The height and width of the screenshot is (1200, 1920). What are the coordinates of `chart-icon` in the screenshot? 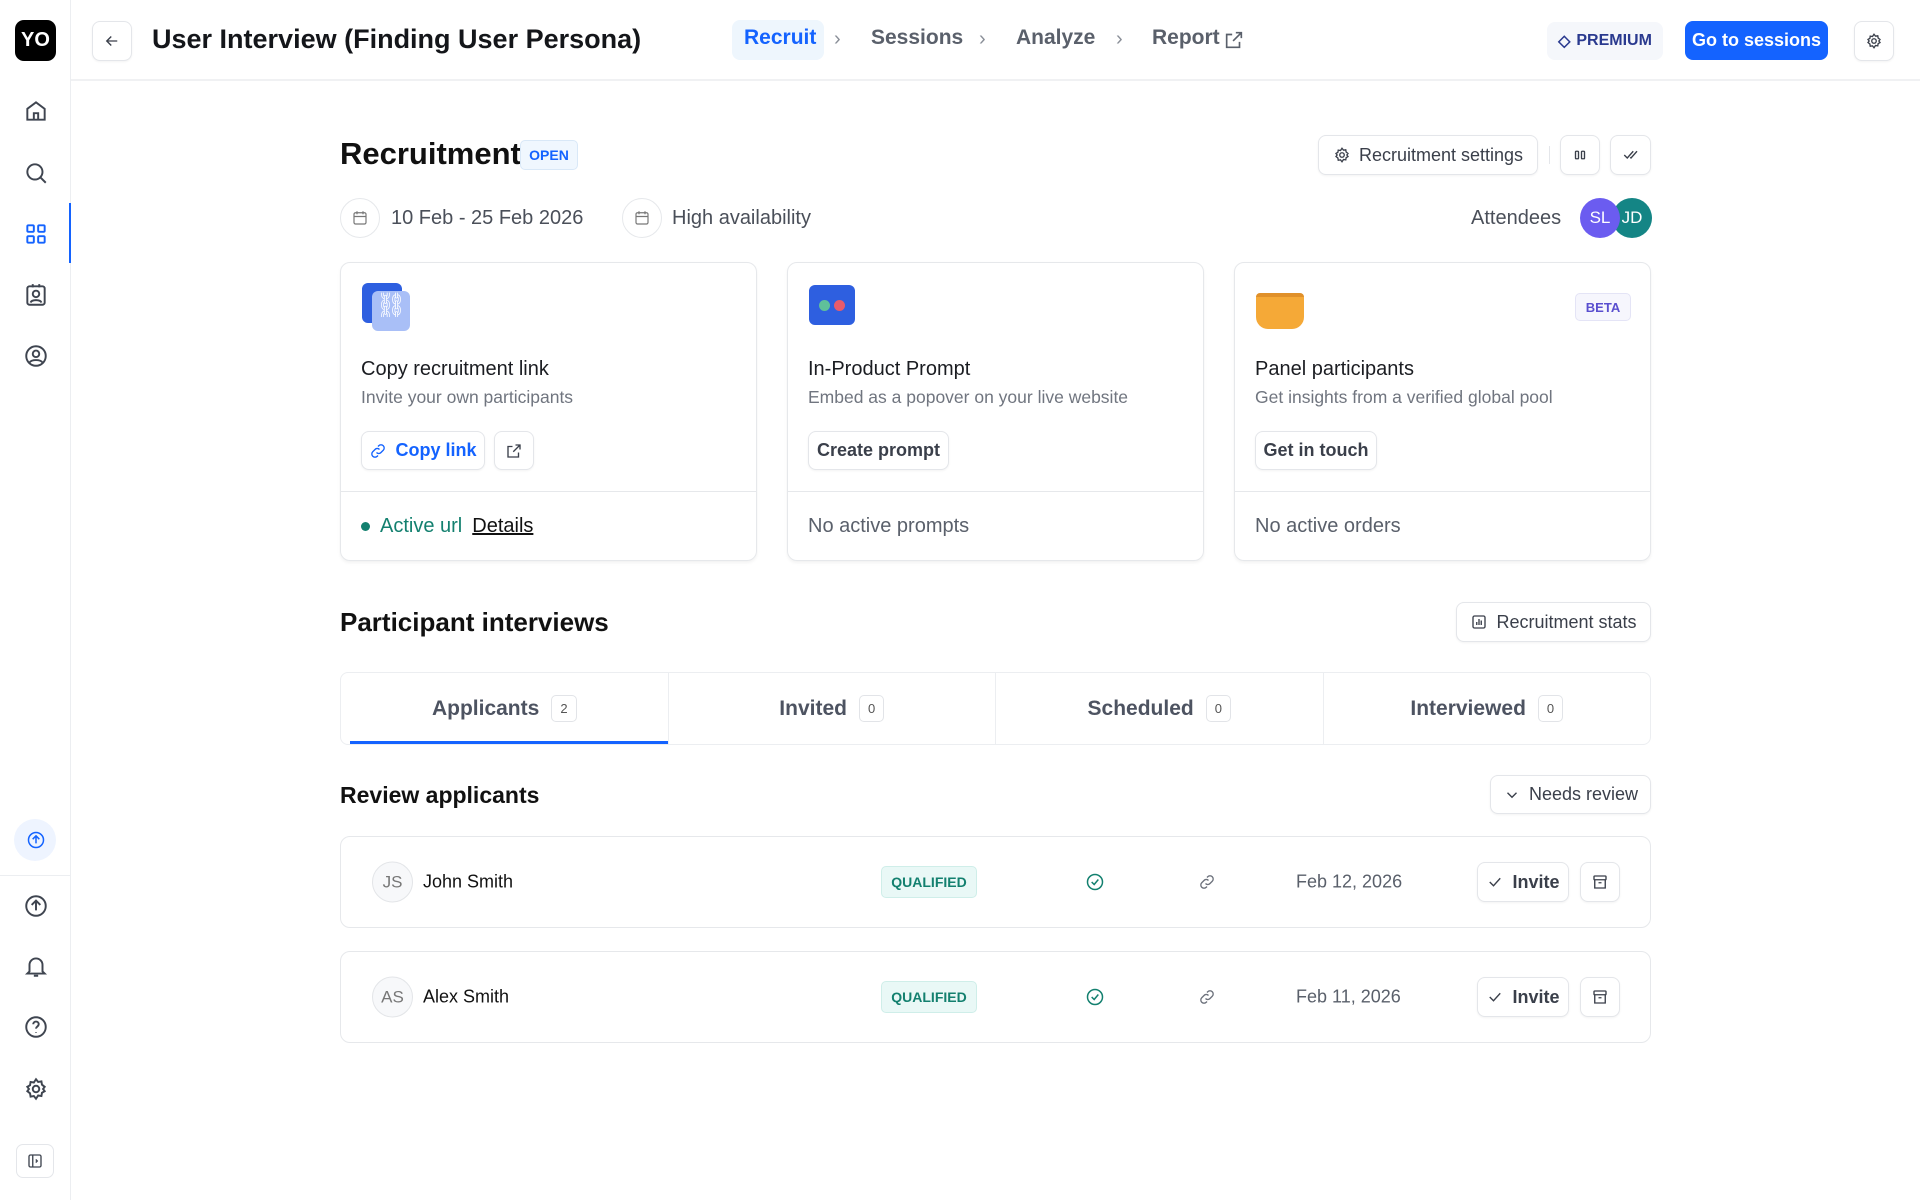 It's located at (1479, 622).